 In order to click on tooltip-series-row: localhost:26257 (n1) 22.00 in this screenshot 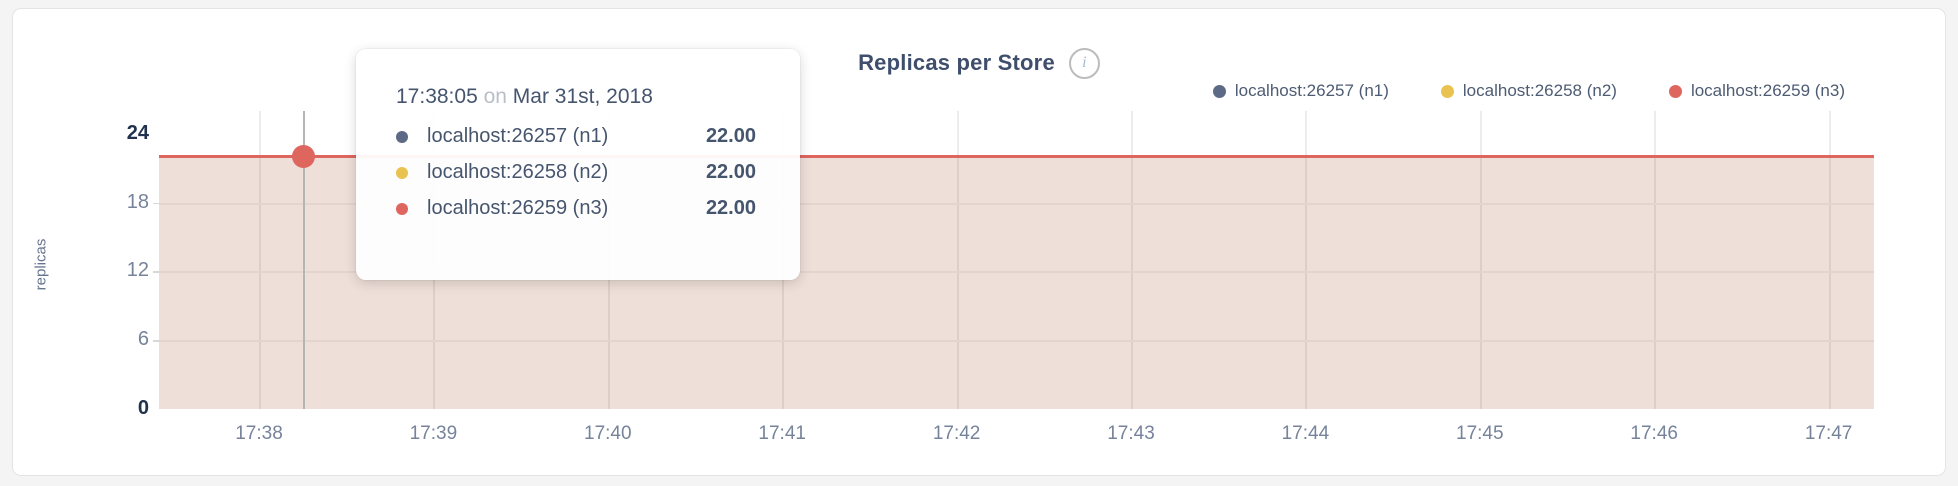, I will do `click(578, 136)`.